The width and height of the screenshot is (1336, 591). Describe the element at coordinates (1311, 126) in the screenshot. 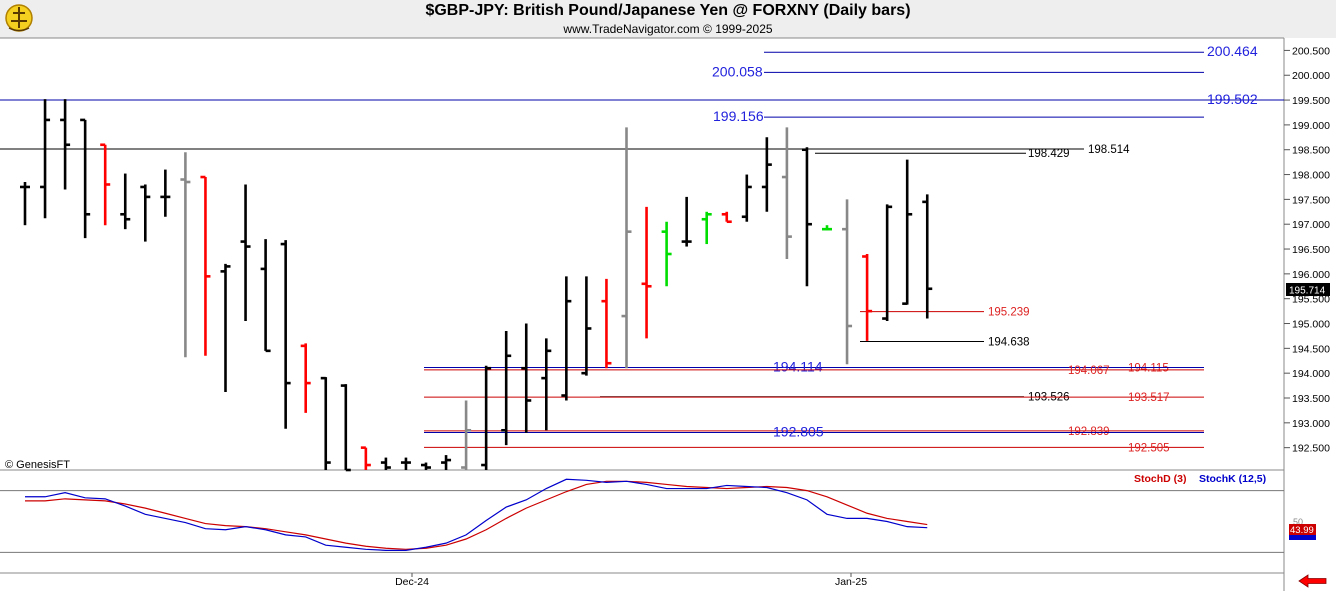

I see `y-tick-label: 199.000` at that location.